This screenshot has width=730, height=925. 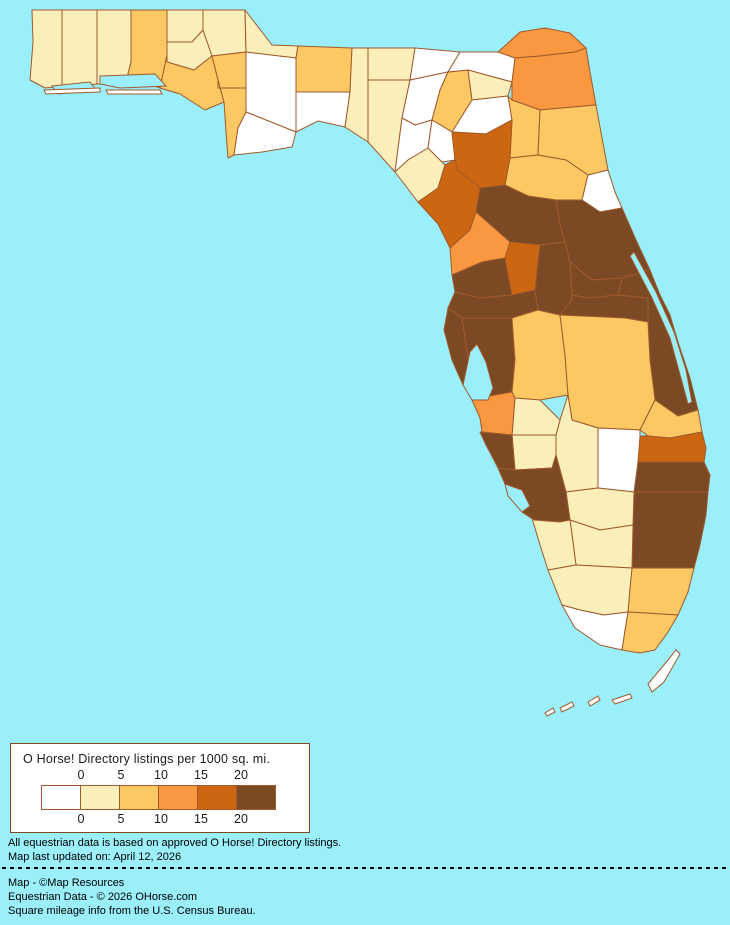 I want to click on county-duval, so click(x=554, y=79).